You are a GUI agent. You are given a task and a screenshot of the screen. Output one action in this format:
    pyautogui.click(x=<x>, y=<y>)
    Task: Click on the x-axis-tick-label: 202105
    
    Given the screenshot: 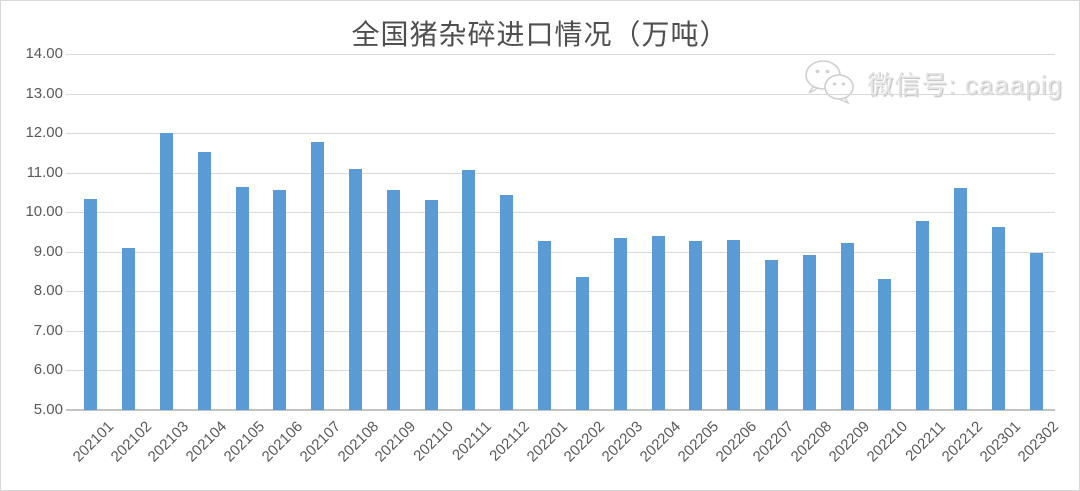 What is the action you would take?
    pyautogui.click(x=244, y=442)
    